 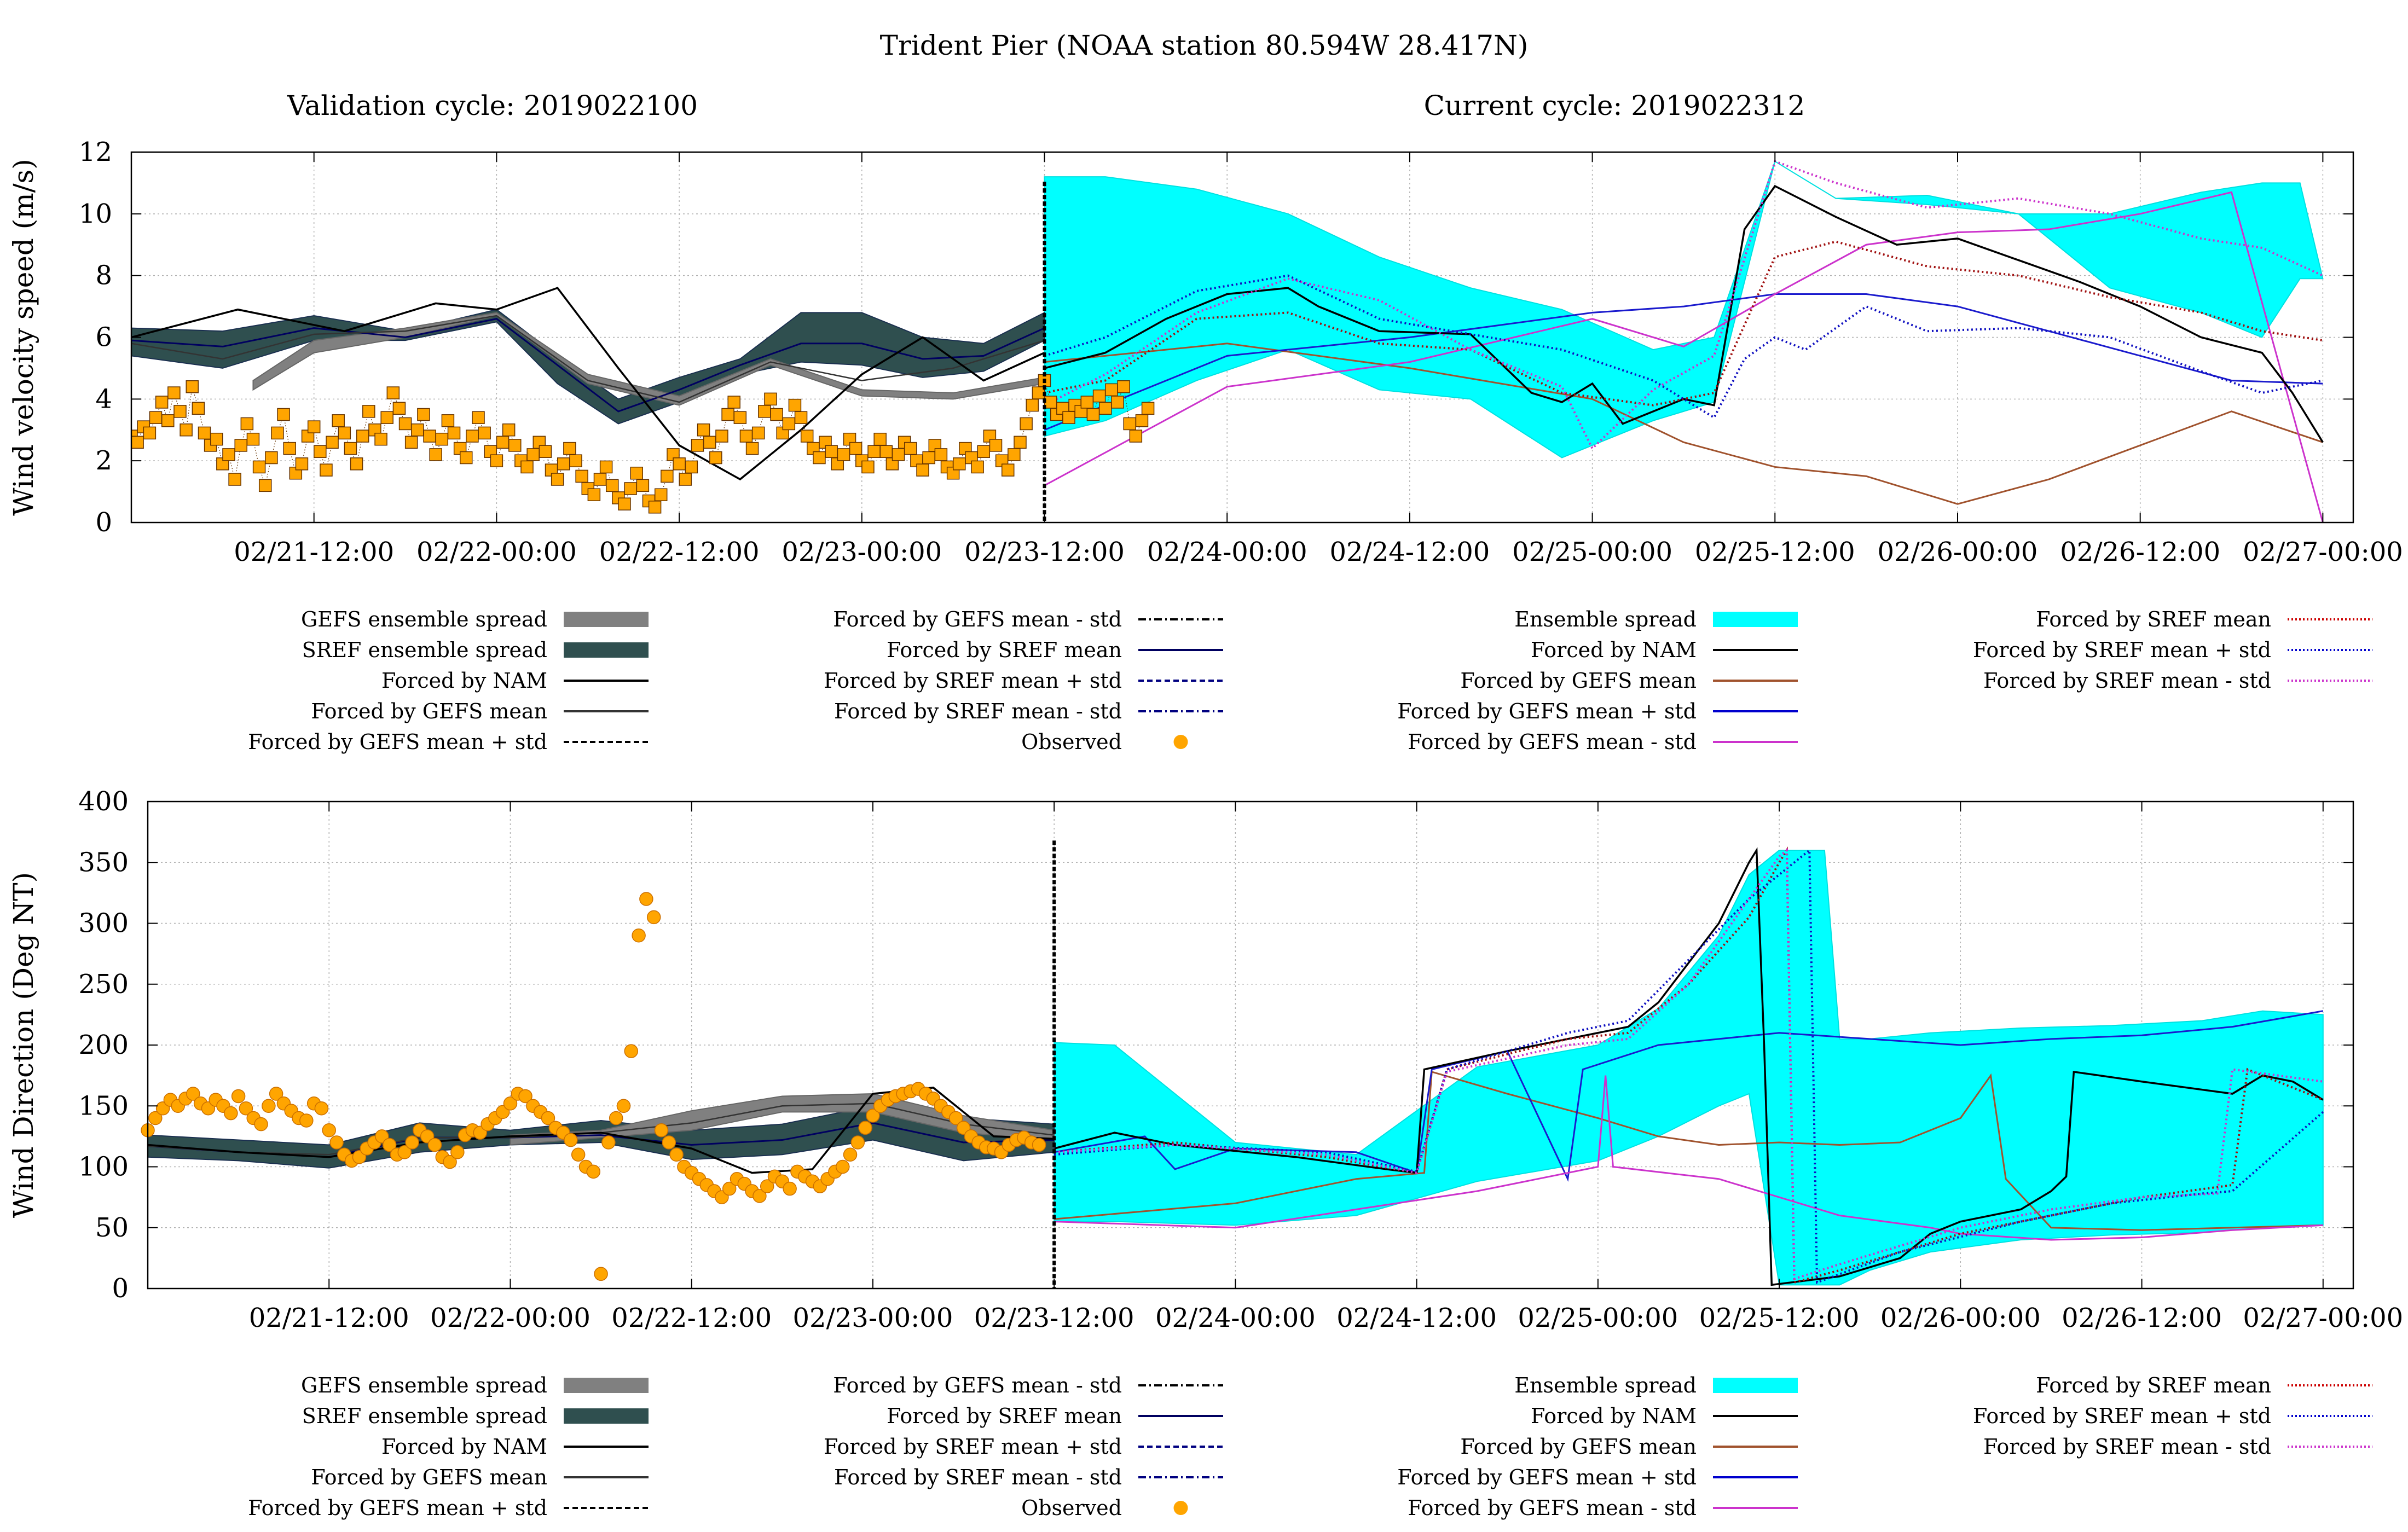 What do you see at coordinates (977, 1385) in the screenshot?
I see `legend-label: Forced by GEFS mean - std` at bounding box center [977, 1385].